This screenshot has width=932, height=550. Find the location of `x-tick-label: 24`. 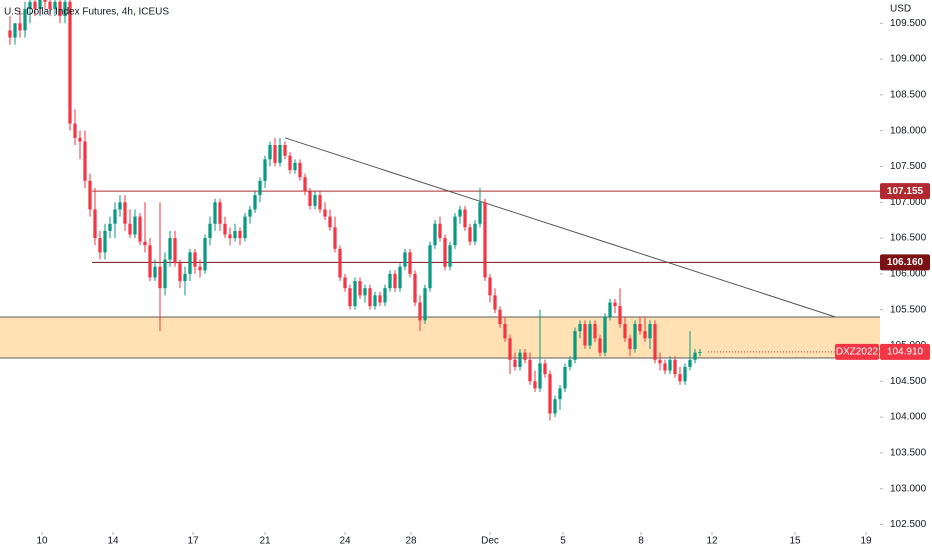

x-tick-label: 24 is located at coordinates (345, 541).